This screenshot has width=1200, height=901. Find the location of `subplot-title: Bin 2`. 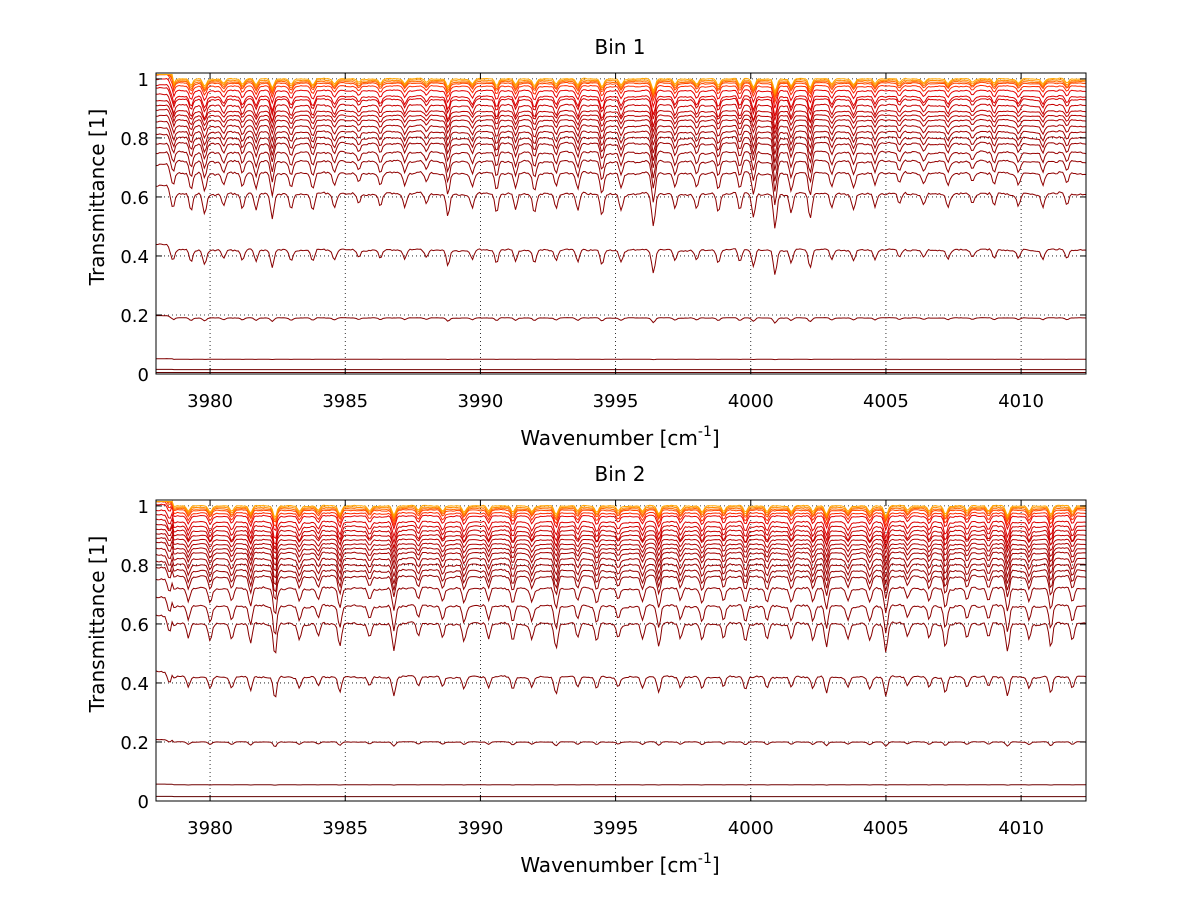

subplot-title: Bin 2 is located at coordinates (619, 474).